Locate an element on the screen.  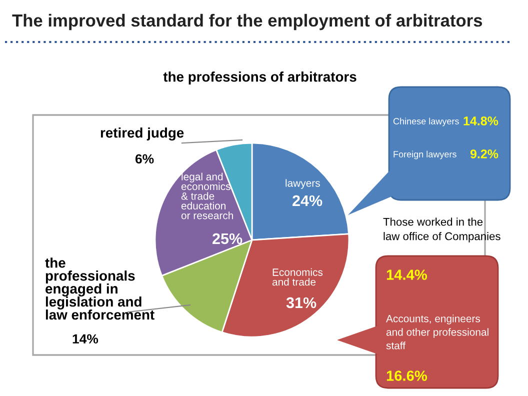
data-label: 24% is located at coordinates (307, 200).